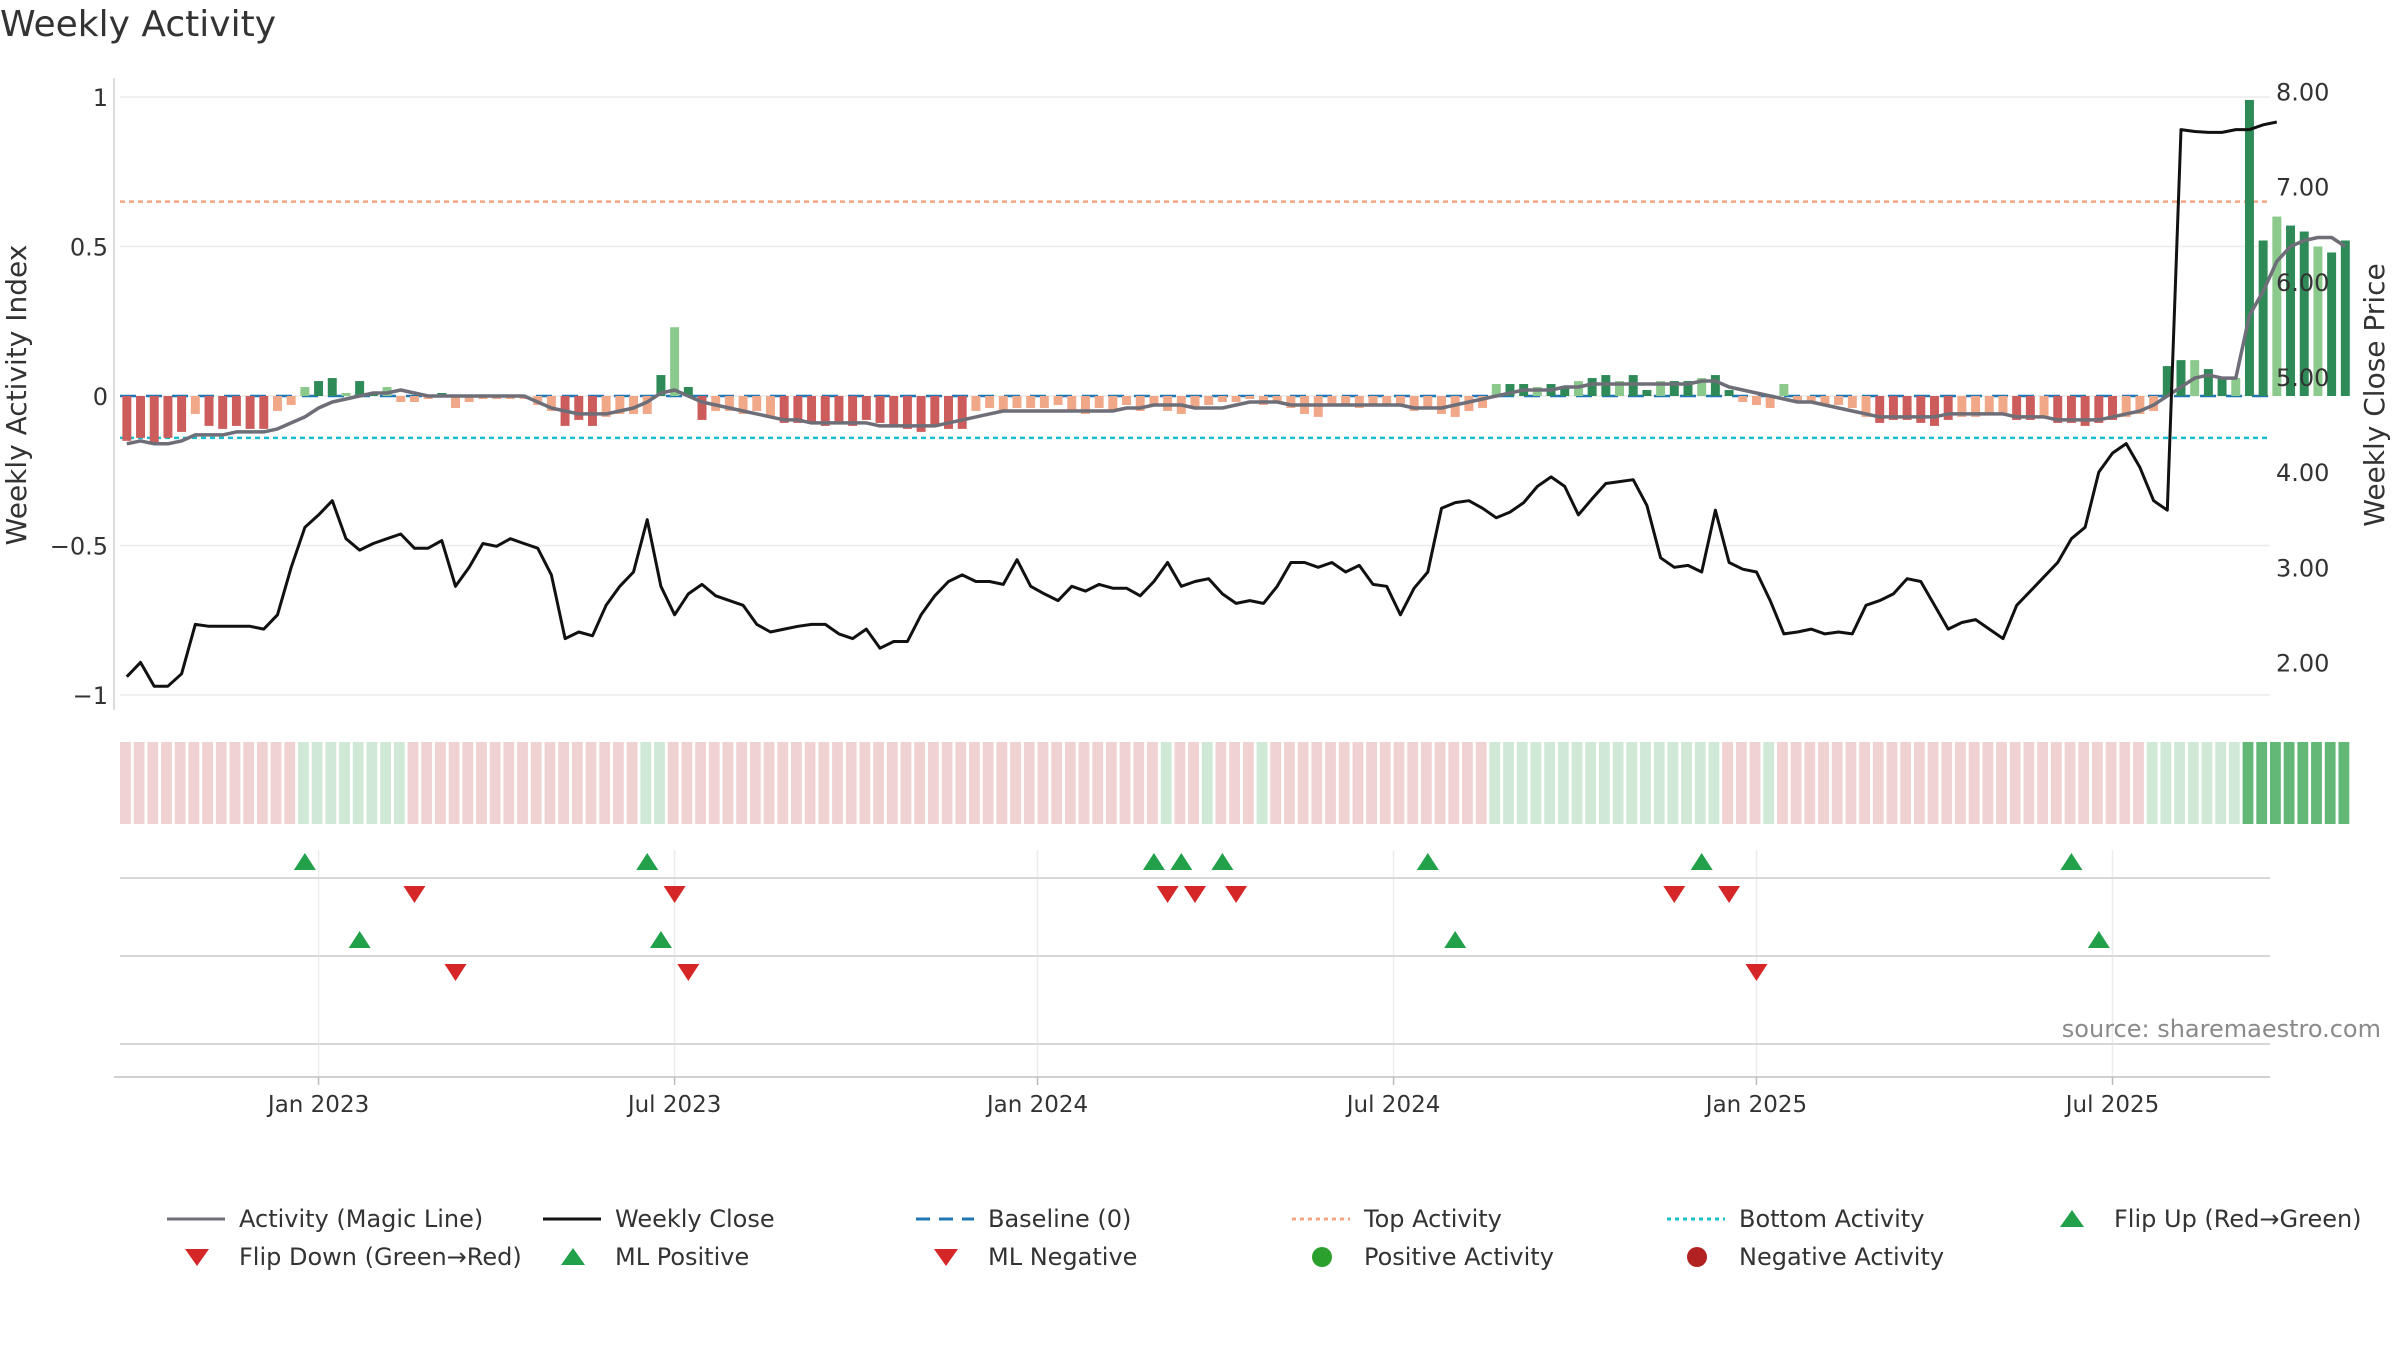 This screenshot has height=1350, width=2400. I want to click on legend-item-ml-positive: ML Positive, so click(645, 1257).